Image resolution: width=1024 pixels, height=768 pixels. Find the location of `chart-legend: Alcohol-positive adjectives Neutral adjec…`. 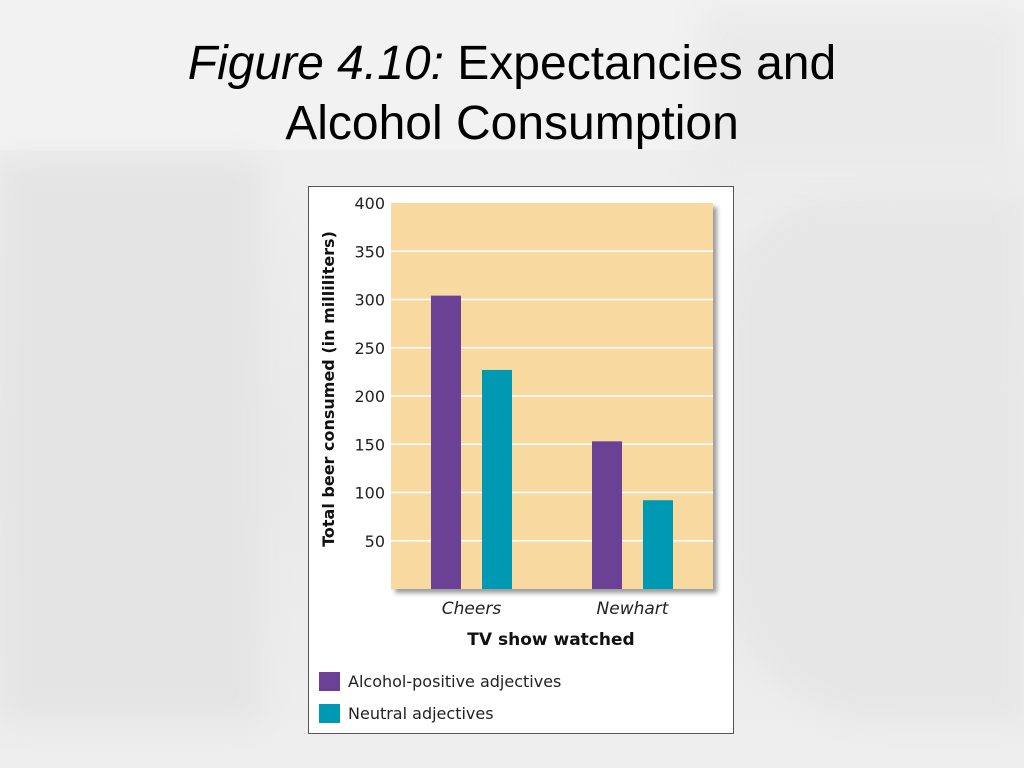

chart-legend: Alcohol-positive adjectives Neutral adjec… is located at coordinates (440, 697).